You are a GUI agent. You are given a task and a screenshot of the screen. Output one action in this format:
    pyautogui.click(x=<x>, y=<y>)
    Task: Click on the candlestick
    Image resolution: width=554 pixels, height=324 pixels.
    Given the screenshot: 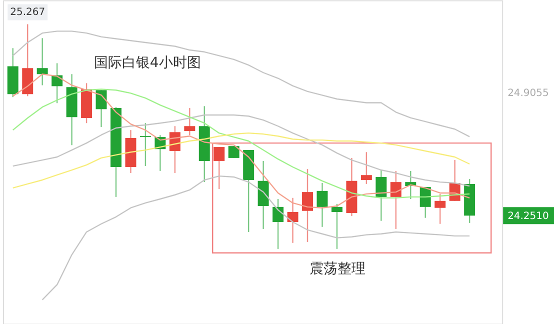 What is the action you would take?
    pyautogui.click(x=234, y=152)
    